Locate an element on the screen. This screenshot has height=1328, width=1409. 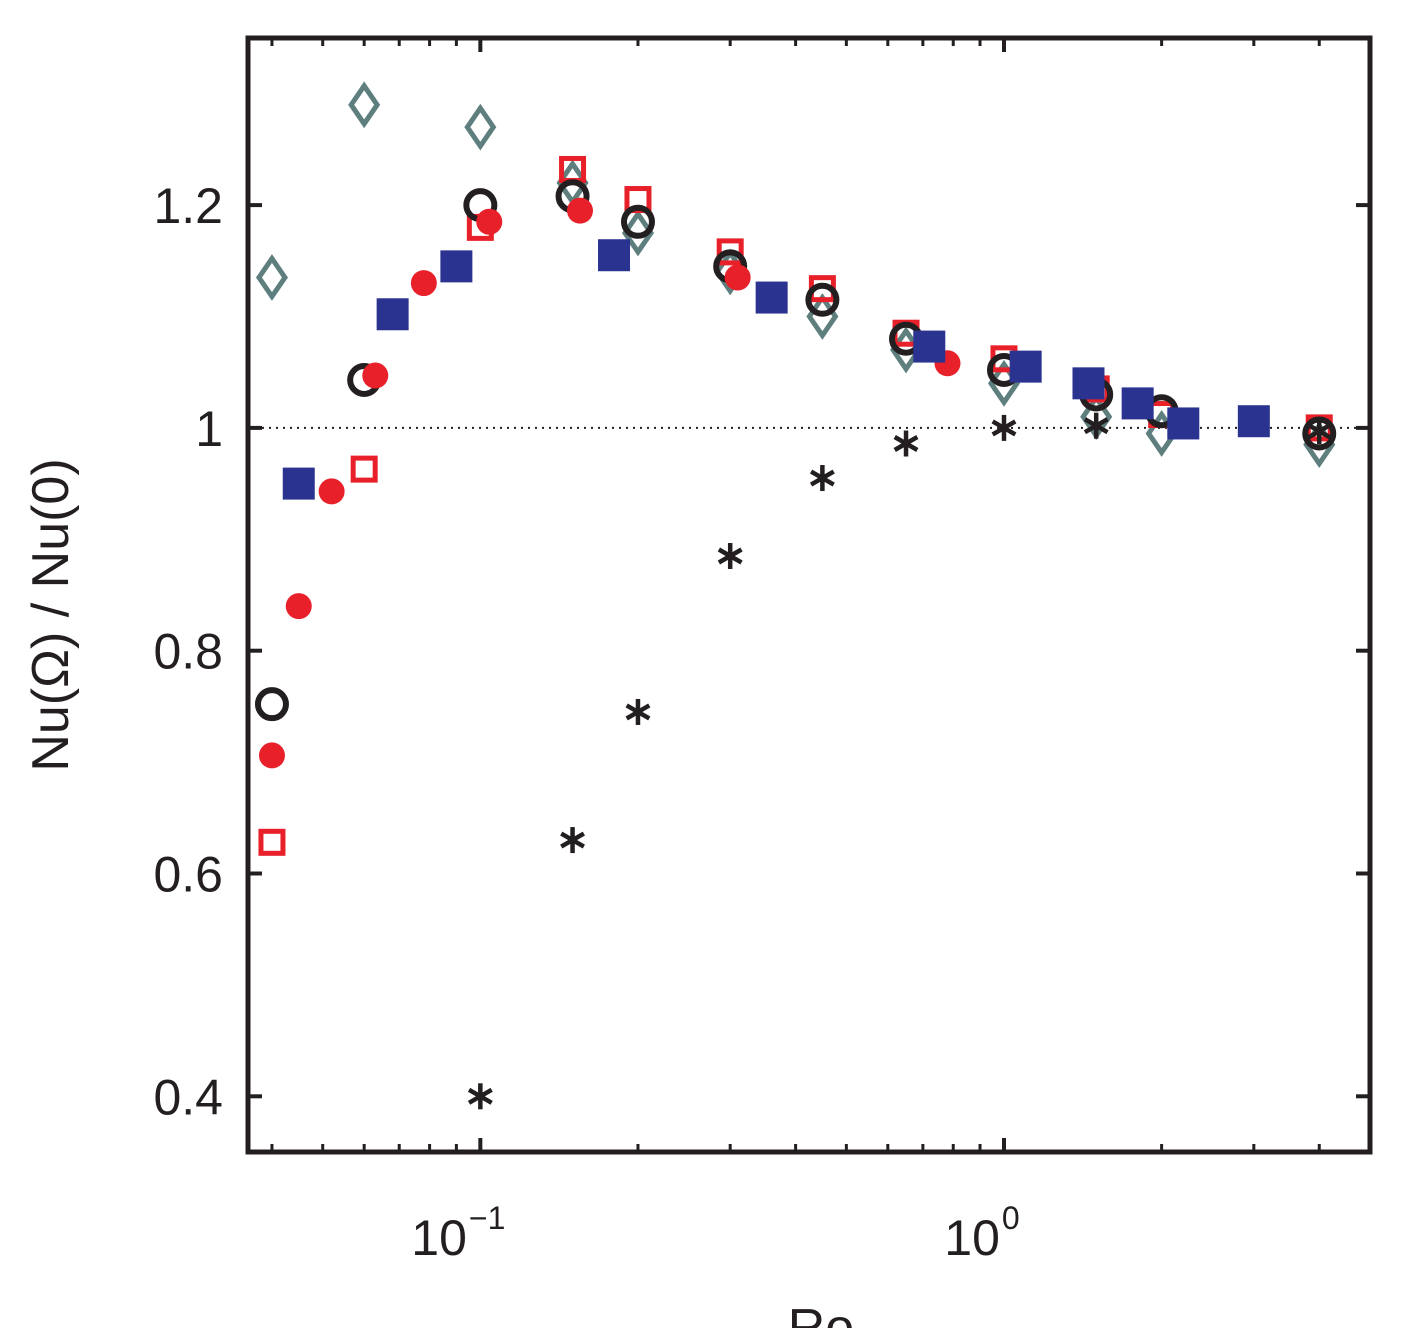
y-tick-label: 0.6 is located at coordinates (188, 875).